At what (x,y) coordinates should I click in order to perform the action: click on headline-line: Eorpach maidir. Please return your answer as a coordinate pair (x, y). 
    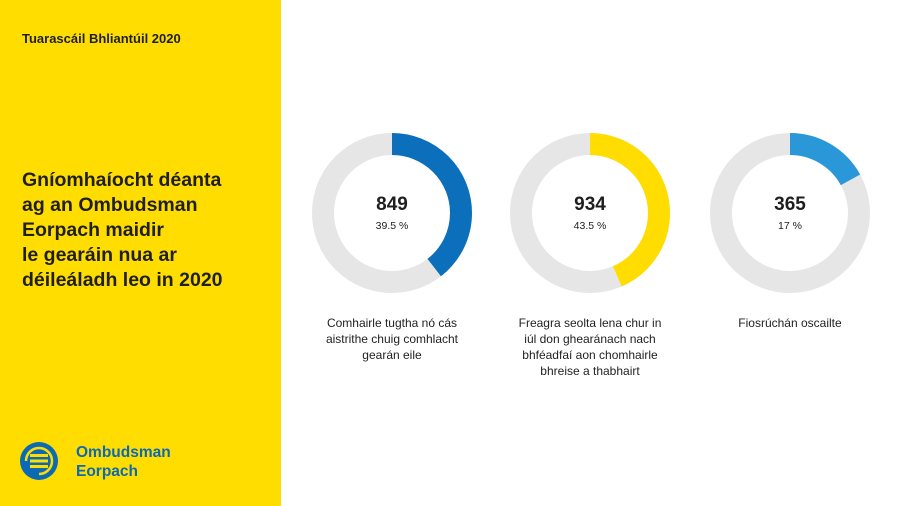
    Looking at the image, I should click on (93, 230).